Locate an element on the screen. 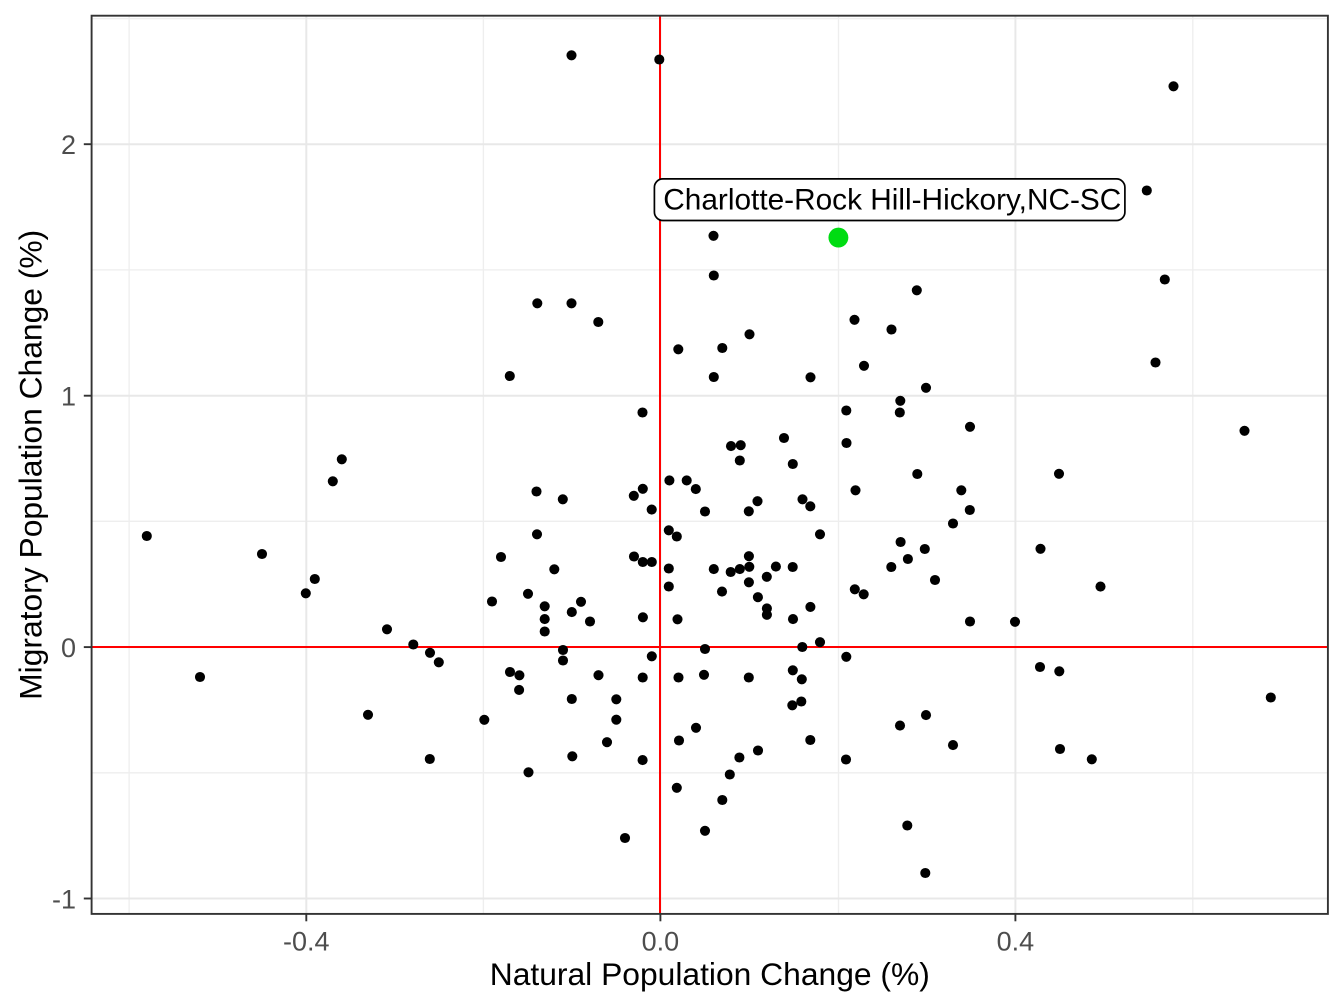 The image size is (1344, 1008). svg-text:Charlotte-Rock Hill-Hickory,NC: Charlotte-Rock Hill-Hickory,NC-SC is located at coordinates (892, 199).